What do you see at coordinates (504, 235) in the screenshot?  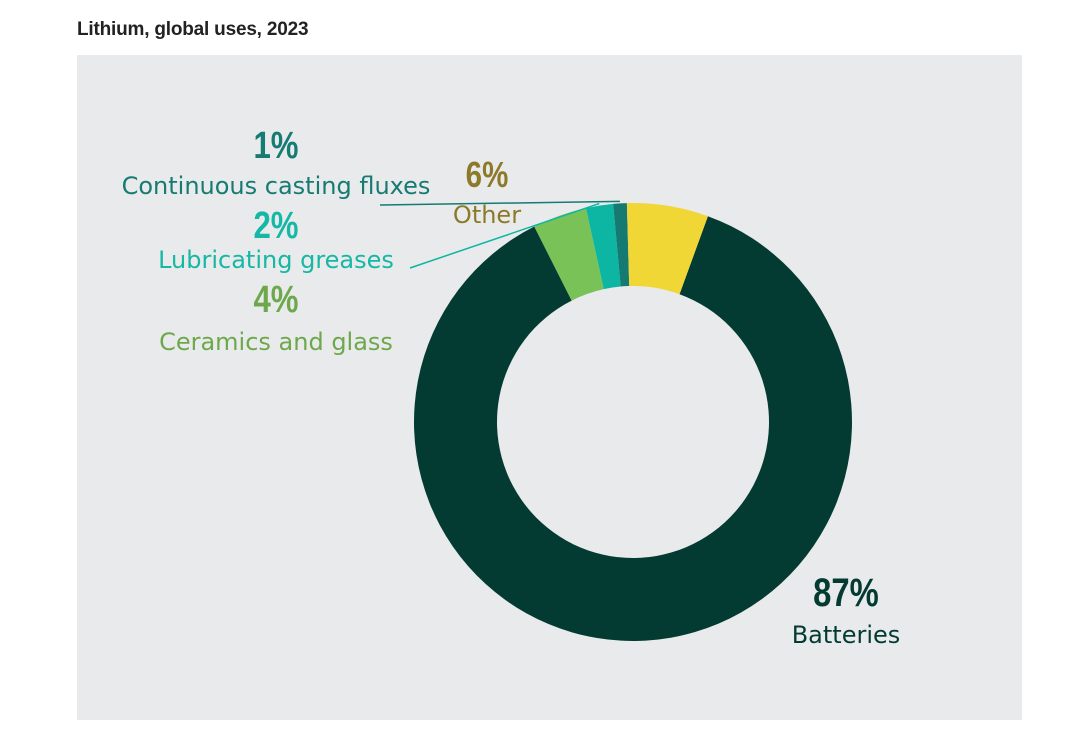 I see `leader-line-lubricating-greases` at bounding box center [504, 235].